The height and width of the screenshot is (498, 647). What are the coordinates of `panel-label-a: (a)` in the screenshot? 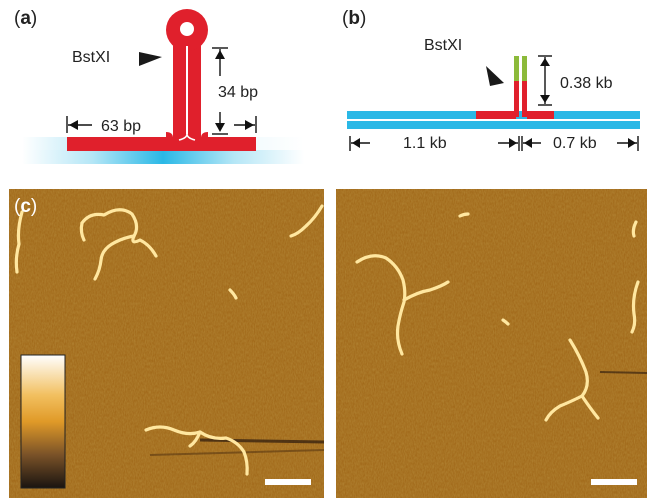 It's located at (26, 18).